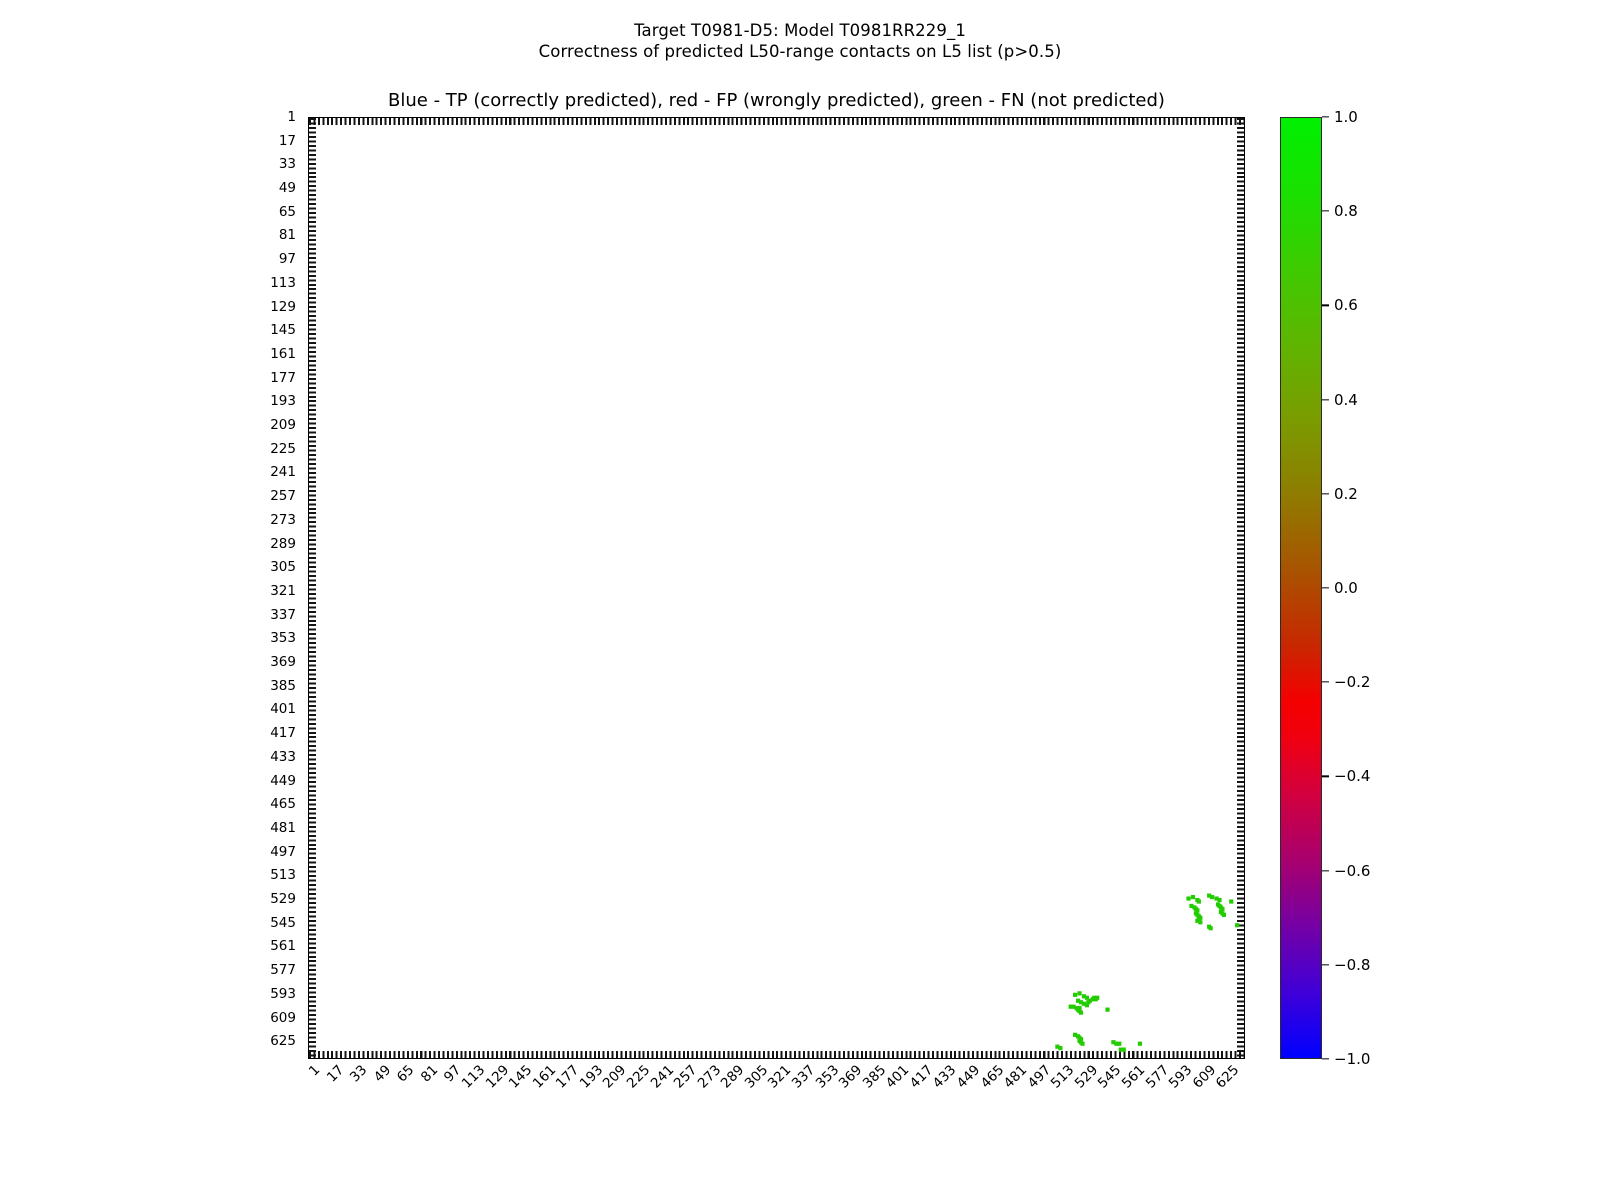 Image resolution: width=1600 pixels, height=1200 pixels. I want to click on x-tick-label: 337, so click(803, 1077).